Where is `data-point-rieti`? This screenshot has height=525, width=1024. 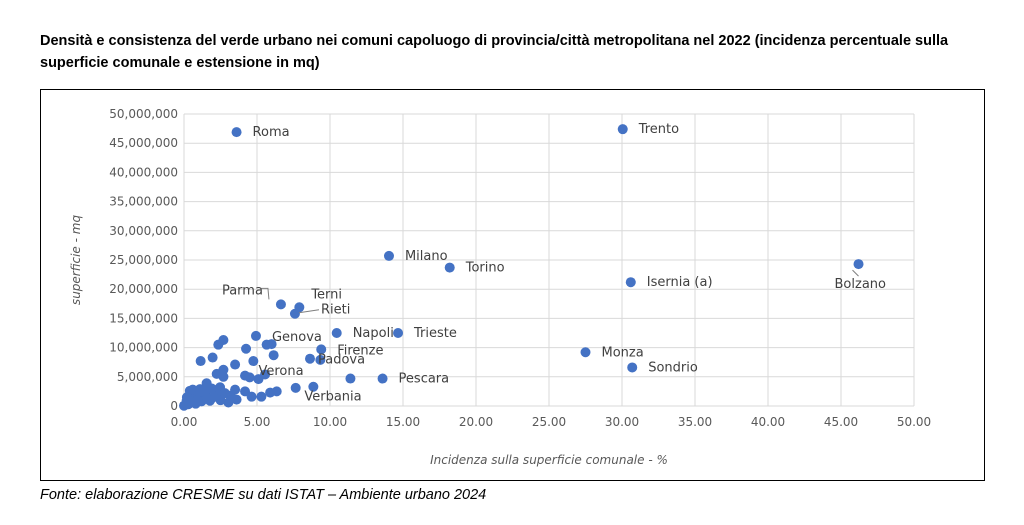
data-point-rieti is located at coordinates (294, 313).